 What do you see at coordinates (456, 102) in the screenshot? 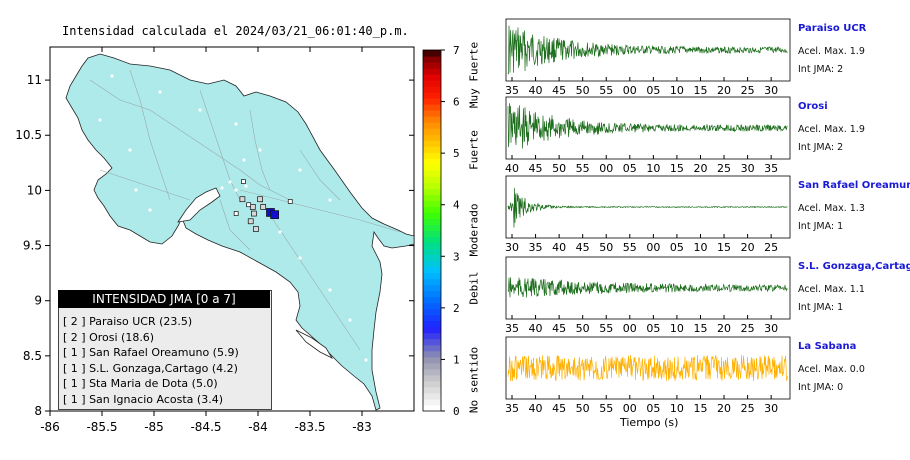
I see `colorbar-tick-label: 6` at bounding box center [456, 102].